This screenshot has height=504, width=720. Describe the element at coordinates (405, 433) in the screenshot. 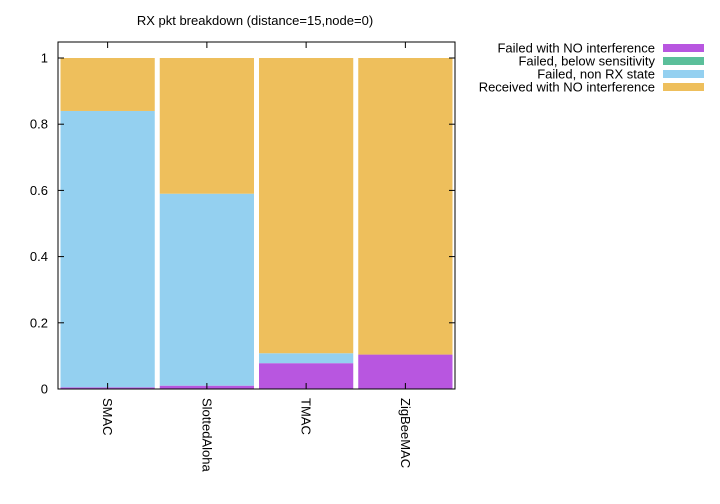

I see `x-tick-label-zigbeemac: ZigBeeMAC` at that location.